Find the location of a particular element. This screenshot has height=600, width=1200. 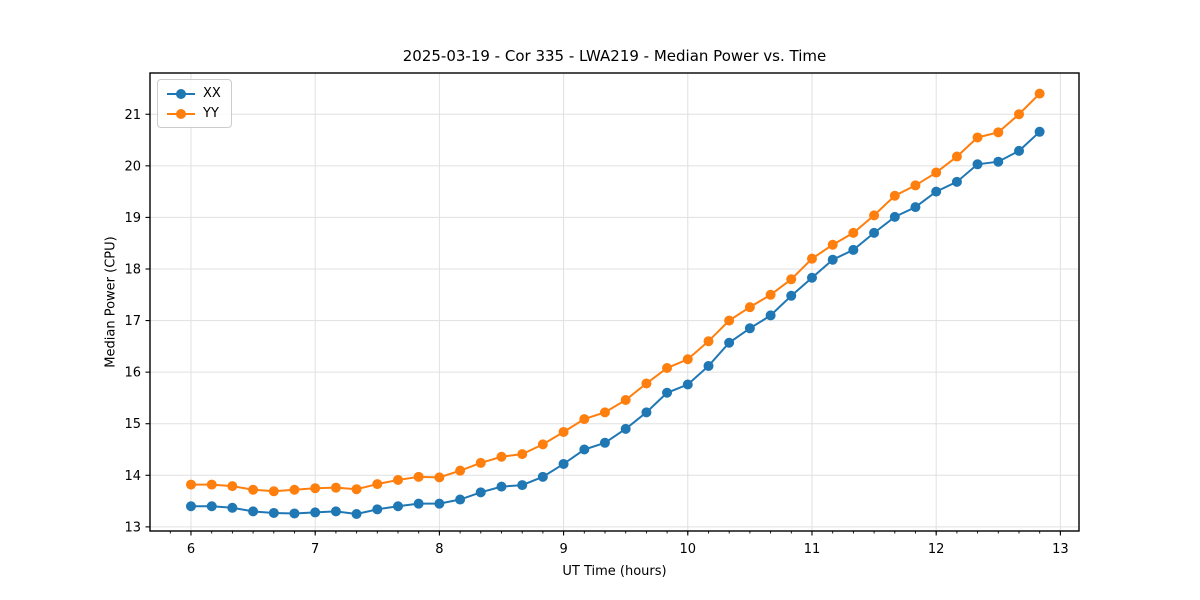

y-tick-label: 16 is located at coordinates (132, 373).